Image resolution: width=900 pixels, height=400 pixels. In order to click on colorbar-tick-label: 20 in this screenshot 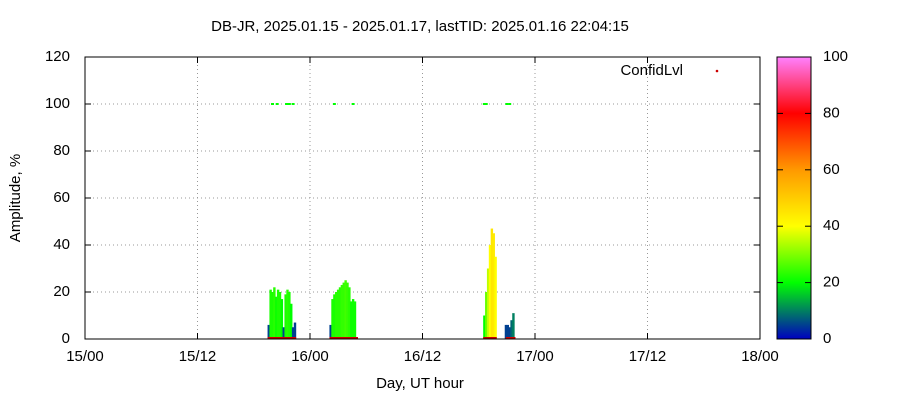, I will do `click(831, 282)`.